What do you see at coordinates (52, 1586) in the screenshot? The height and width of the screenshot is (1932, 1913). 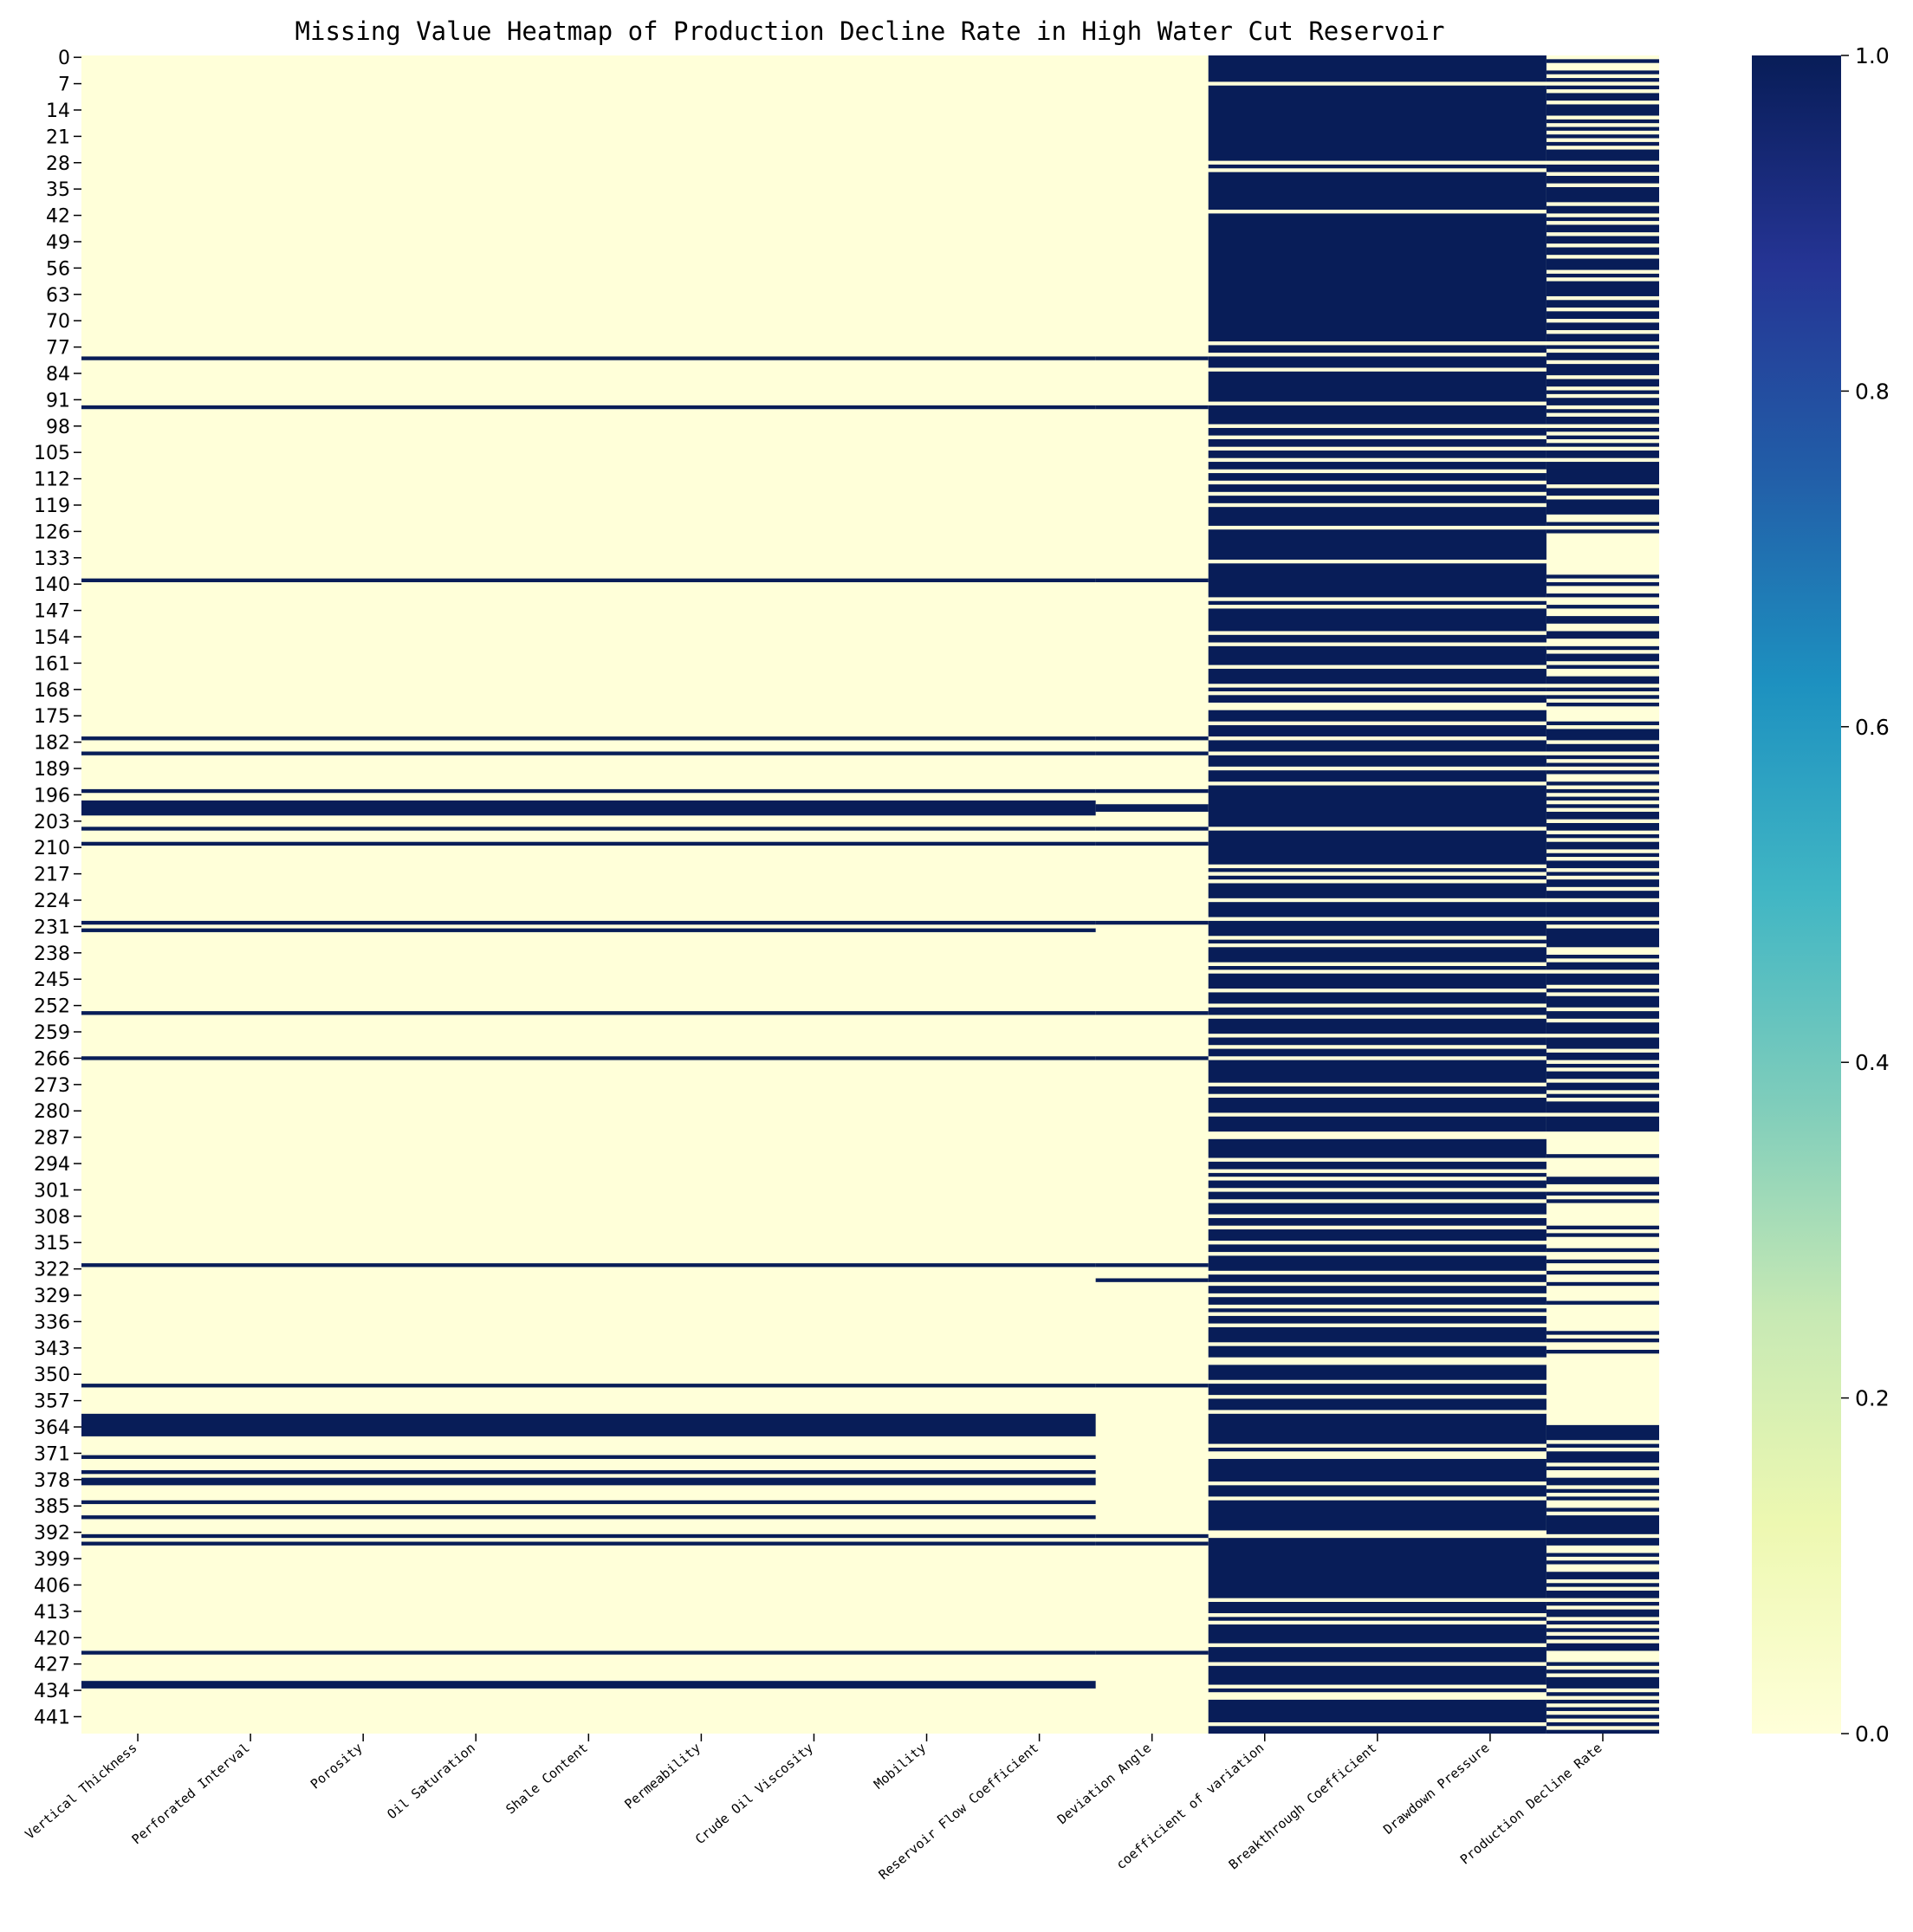 I see `y-tick-label: 406` at bounding box center [52, 1586].